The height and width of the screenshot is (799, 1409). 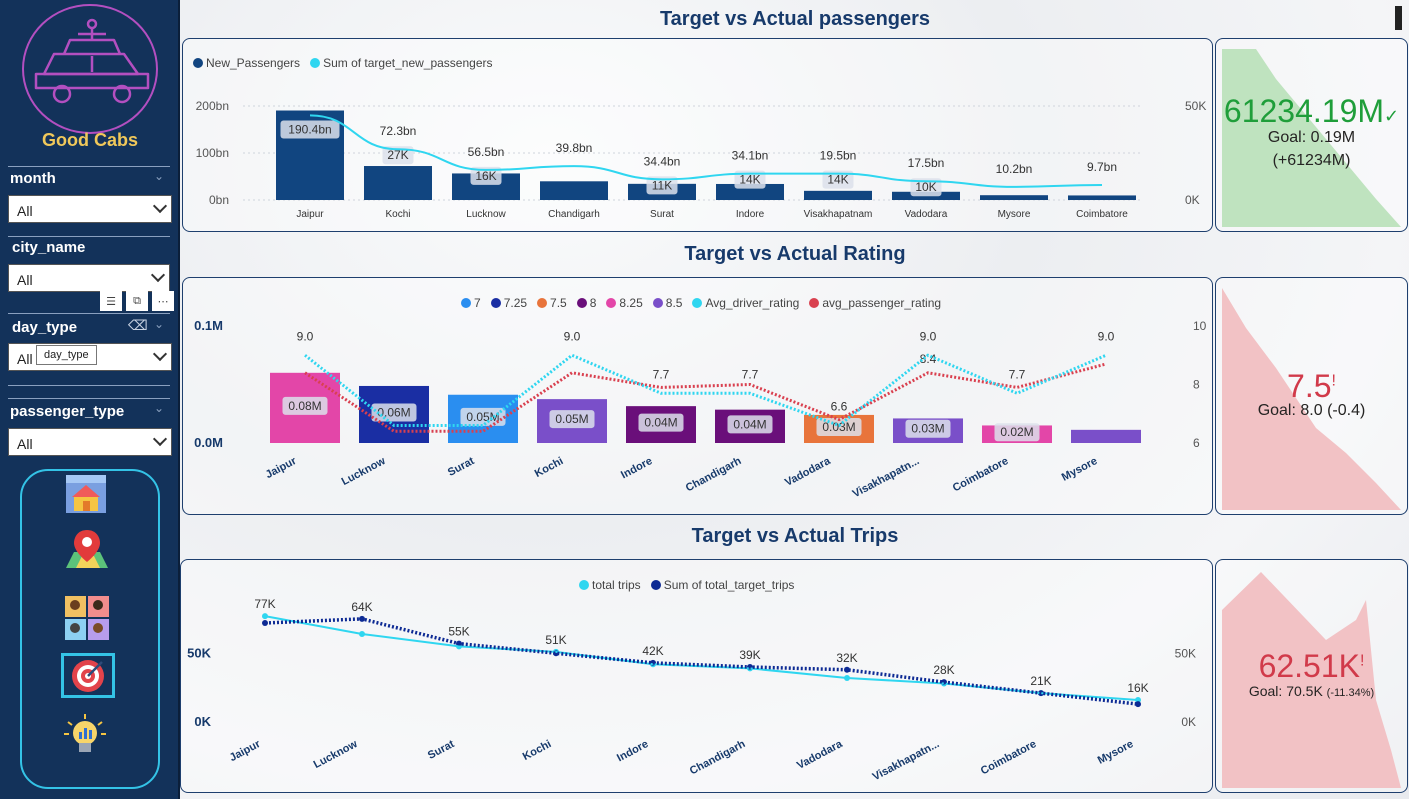 What do you see at coordinates (86, 734) in the screenshot?
I see `insights-bulb-icon` at bounding box center [86, 734].